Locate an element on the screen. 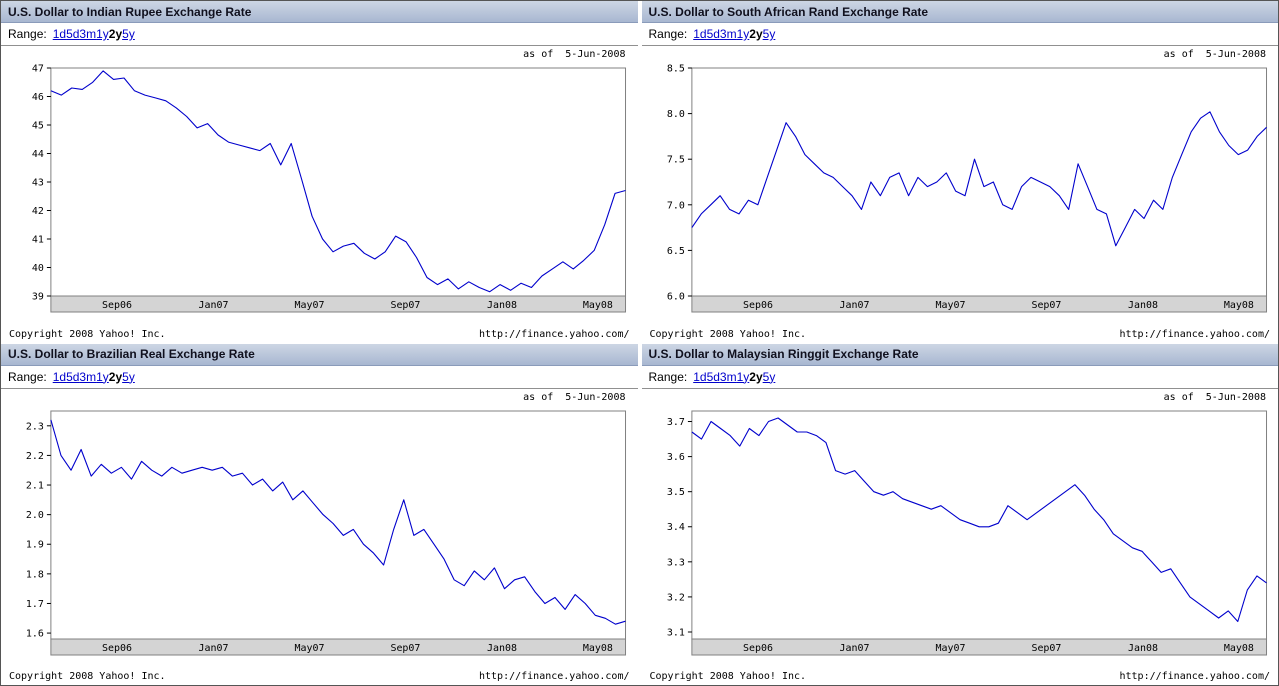 This screenshot has height=686, width=1279. y-tick-label: 42 is located at coordinates (38, 211).